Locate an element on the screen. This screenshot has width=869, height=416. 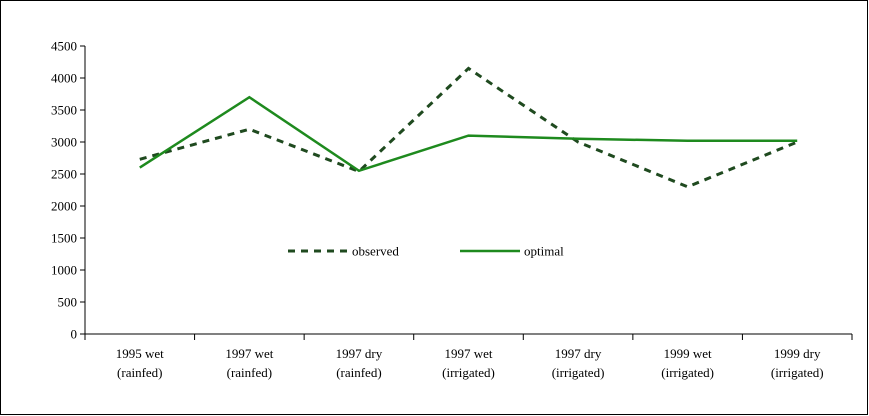
x-tick-label: 1995 wet is located at coordinates (140, 353).